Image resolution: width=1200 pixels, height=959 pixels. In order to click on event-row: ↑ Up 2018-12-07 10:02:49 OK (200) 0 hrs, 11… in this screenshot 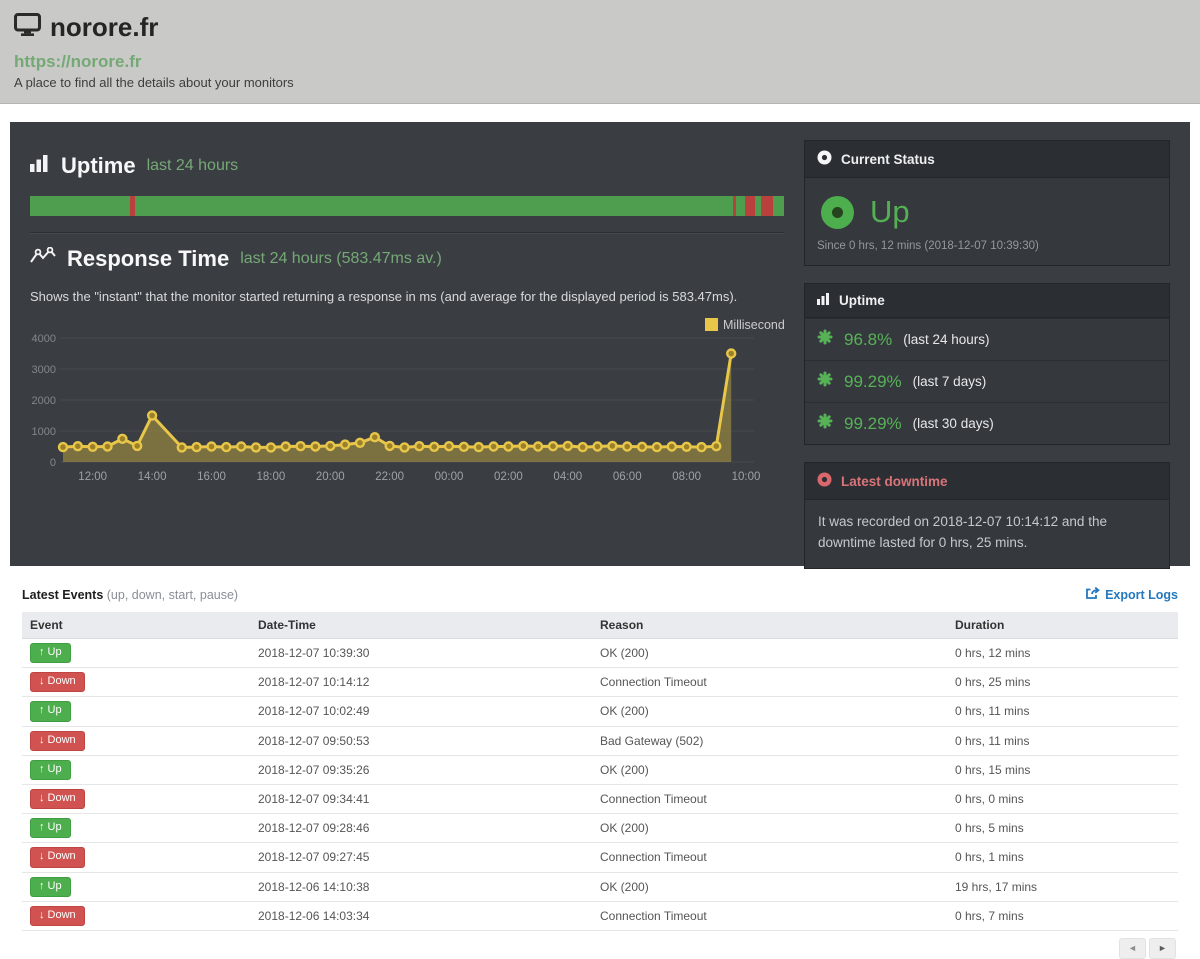, I will do `click(600, 711)`.